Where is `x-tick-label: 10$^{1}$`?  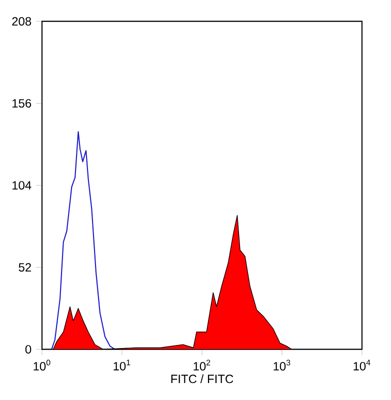
x-tick-label: 10$^{1}$ is located at coordinates (122, 365).